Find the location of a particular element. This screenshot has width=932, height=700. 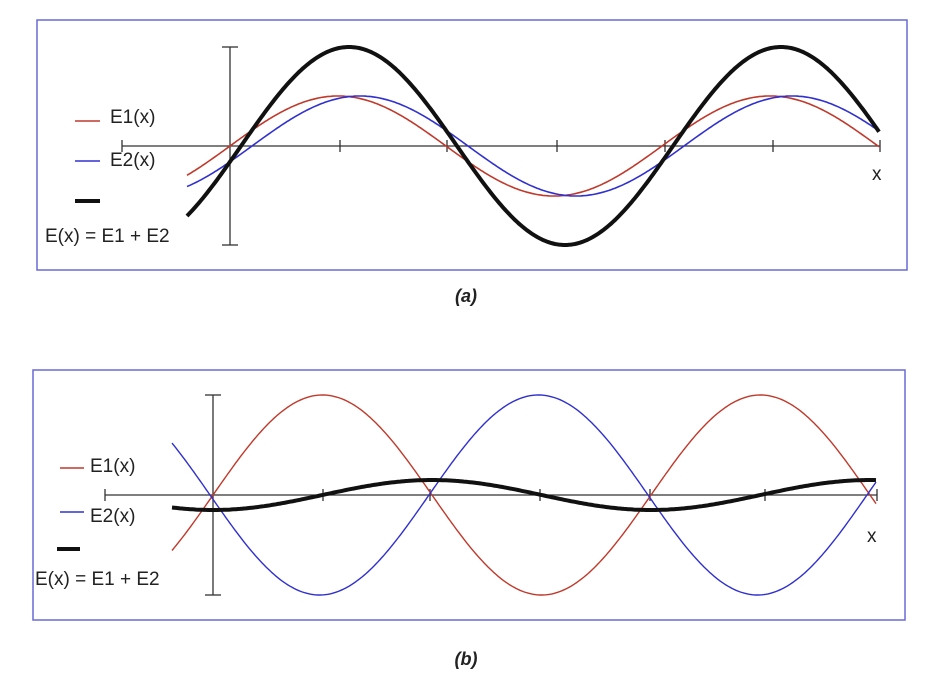

wave-sum is located at coordinates (524, 495).